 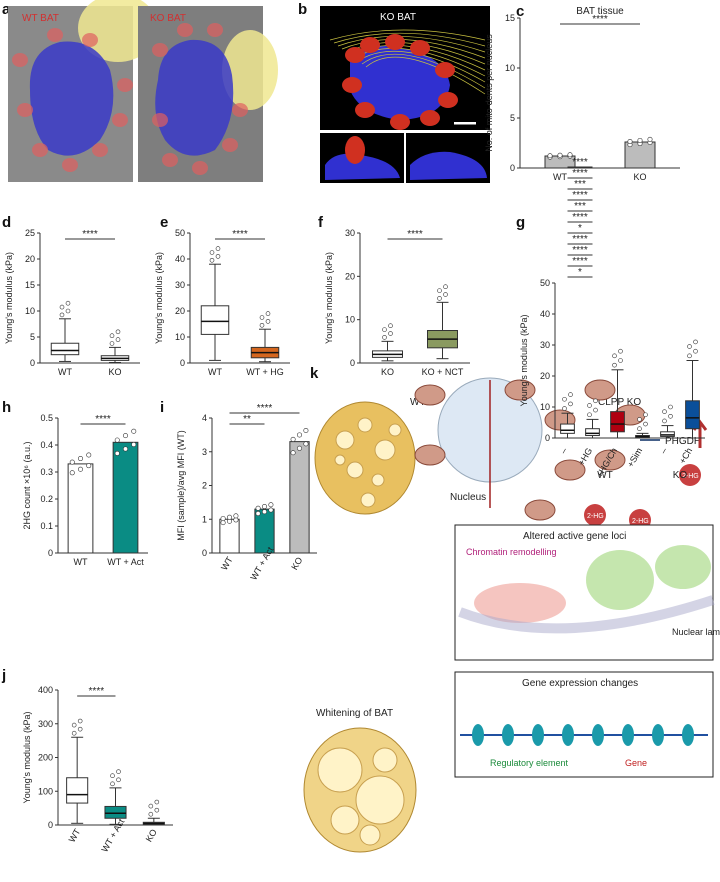 I want to click on gene-expression-box, so click(x=584, y=724).